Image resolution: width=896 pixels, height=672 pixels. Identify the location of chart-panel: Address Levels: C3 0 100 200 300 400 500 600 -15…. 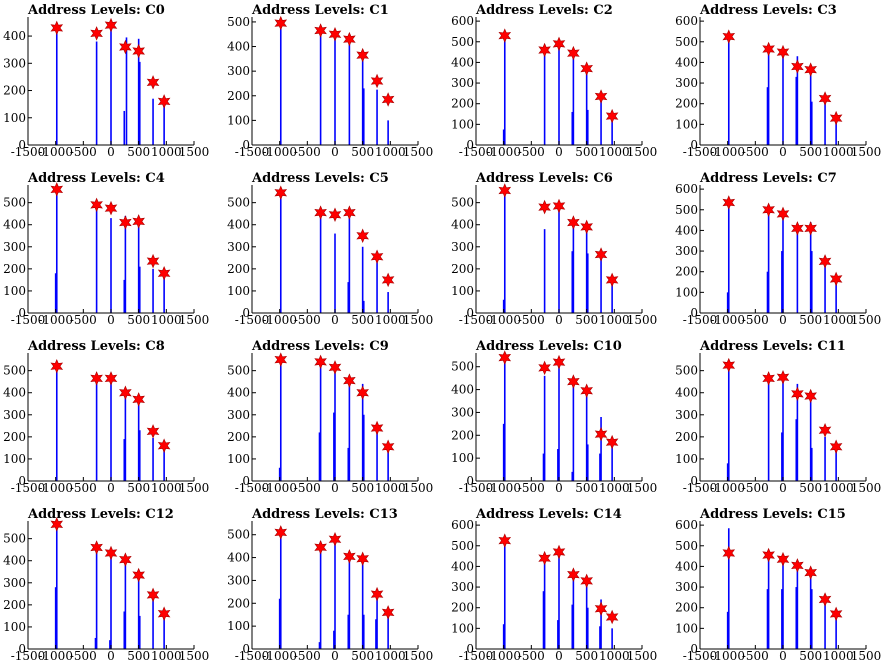
(778, 81).